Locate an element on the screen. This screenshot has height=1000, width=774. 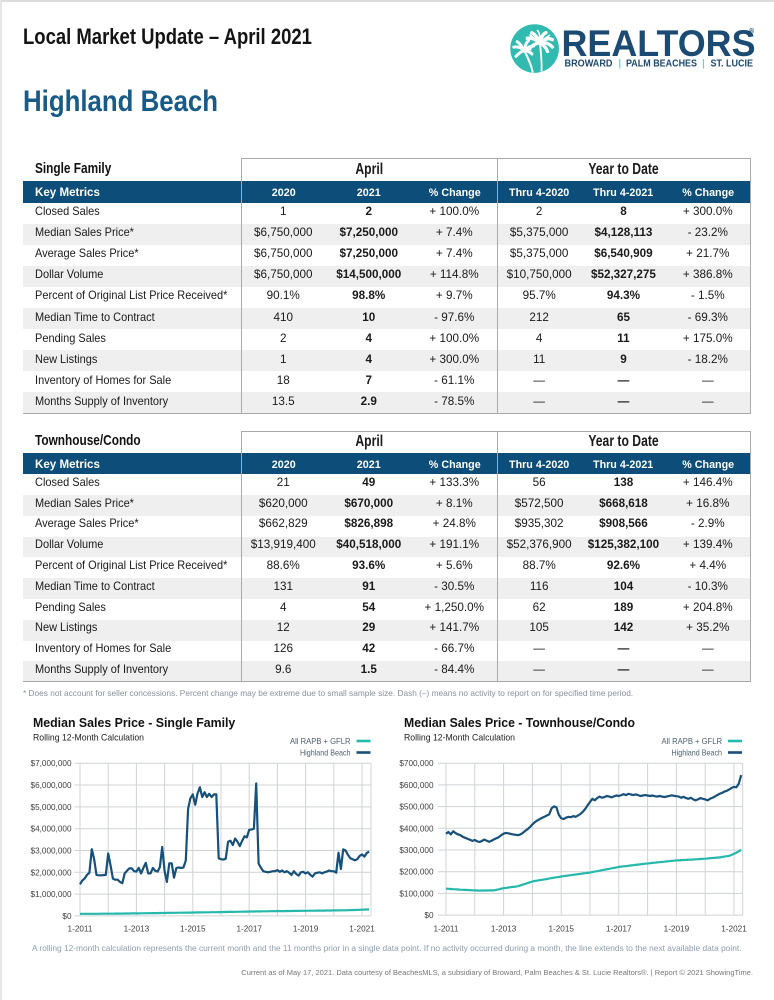
svg-text: ST. LUCIE is located at coordinates (732, 64).